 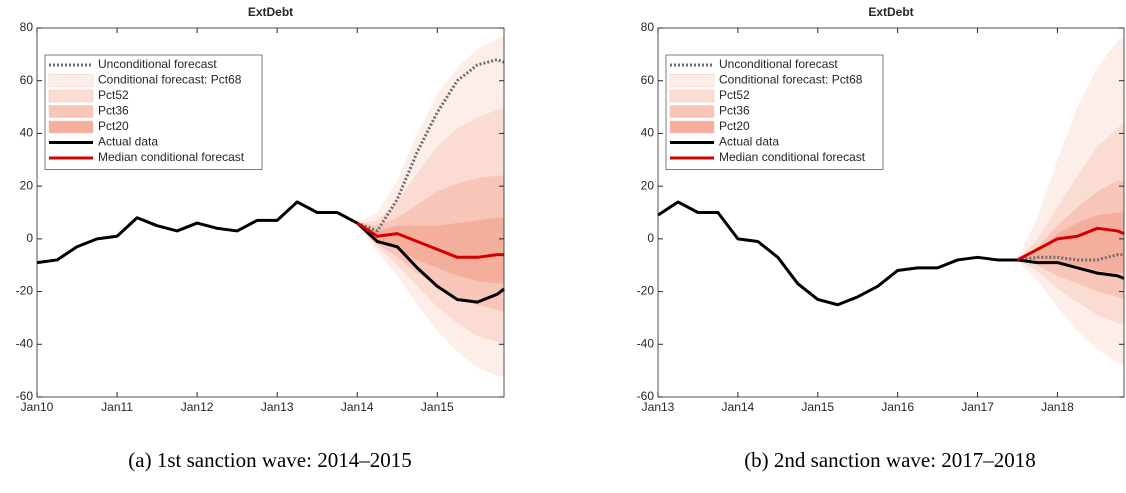 I want to click on x-tick-label: Jan17, so click(x=977, y=407).